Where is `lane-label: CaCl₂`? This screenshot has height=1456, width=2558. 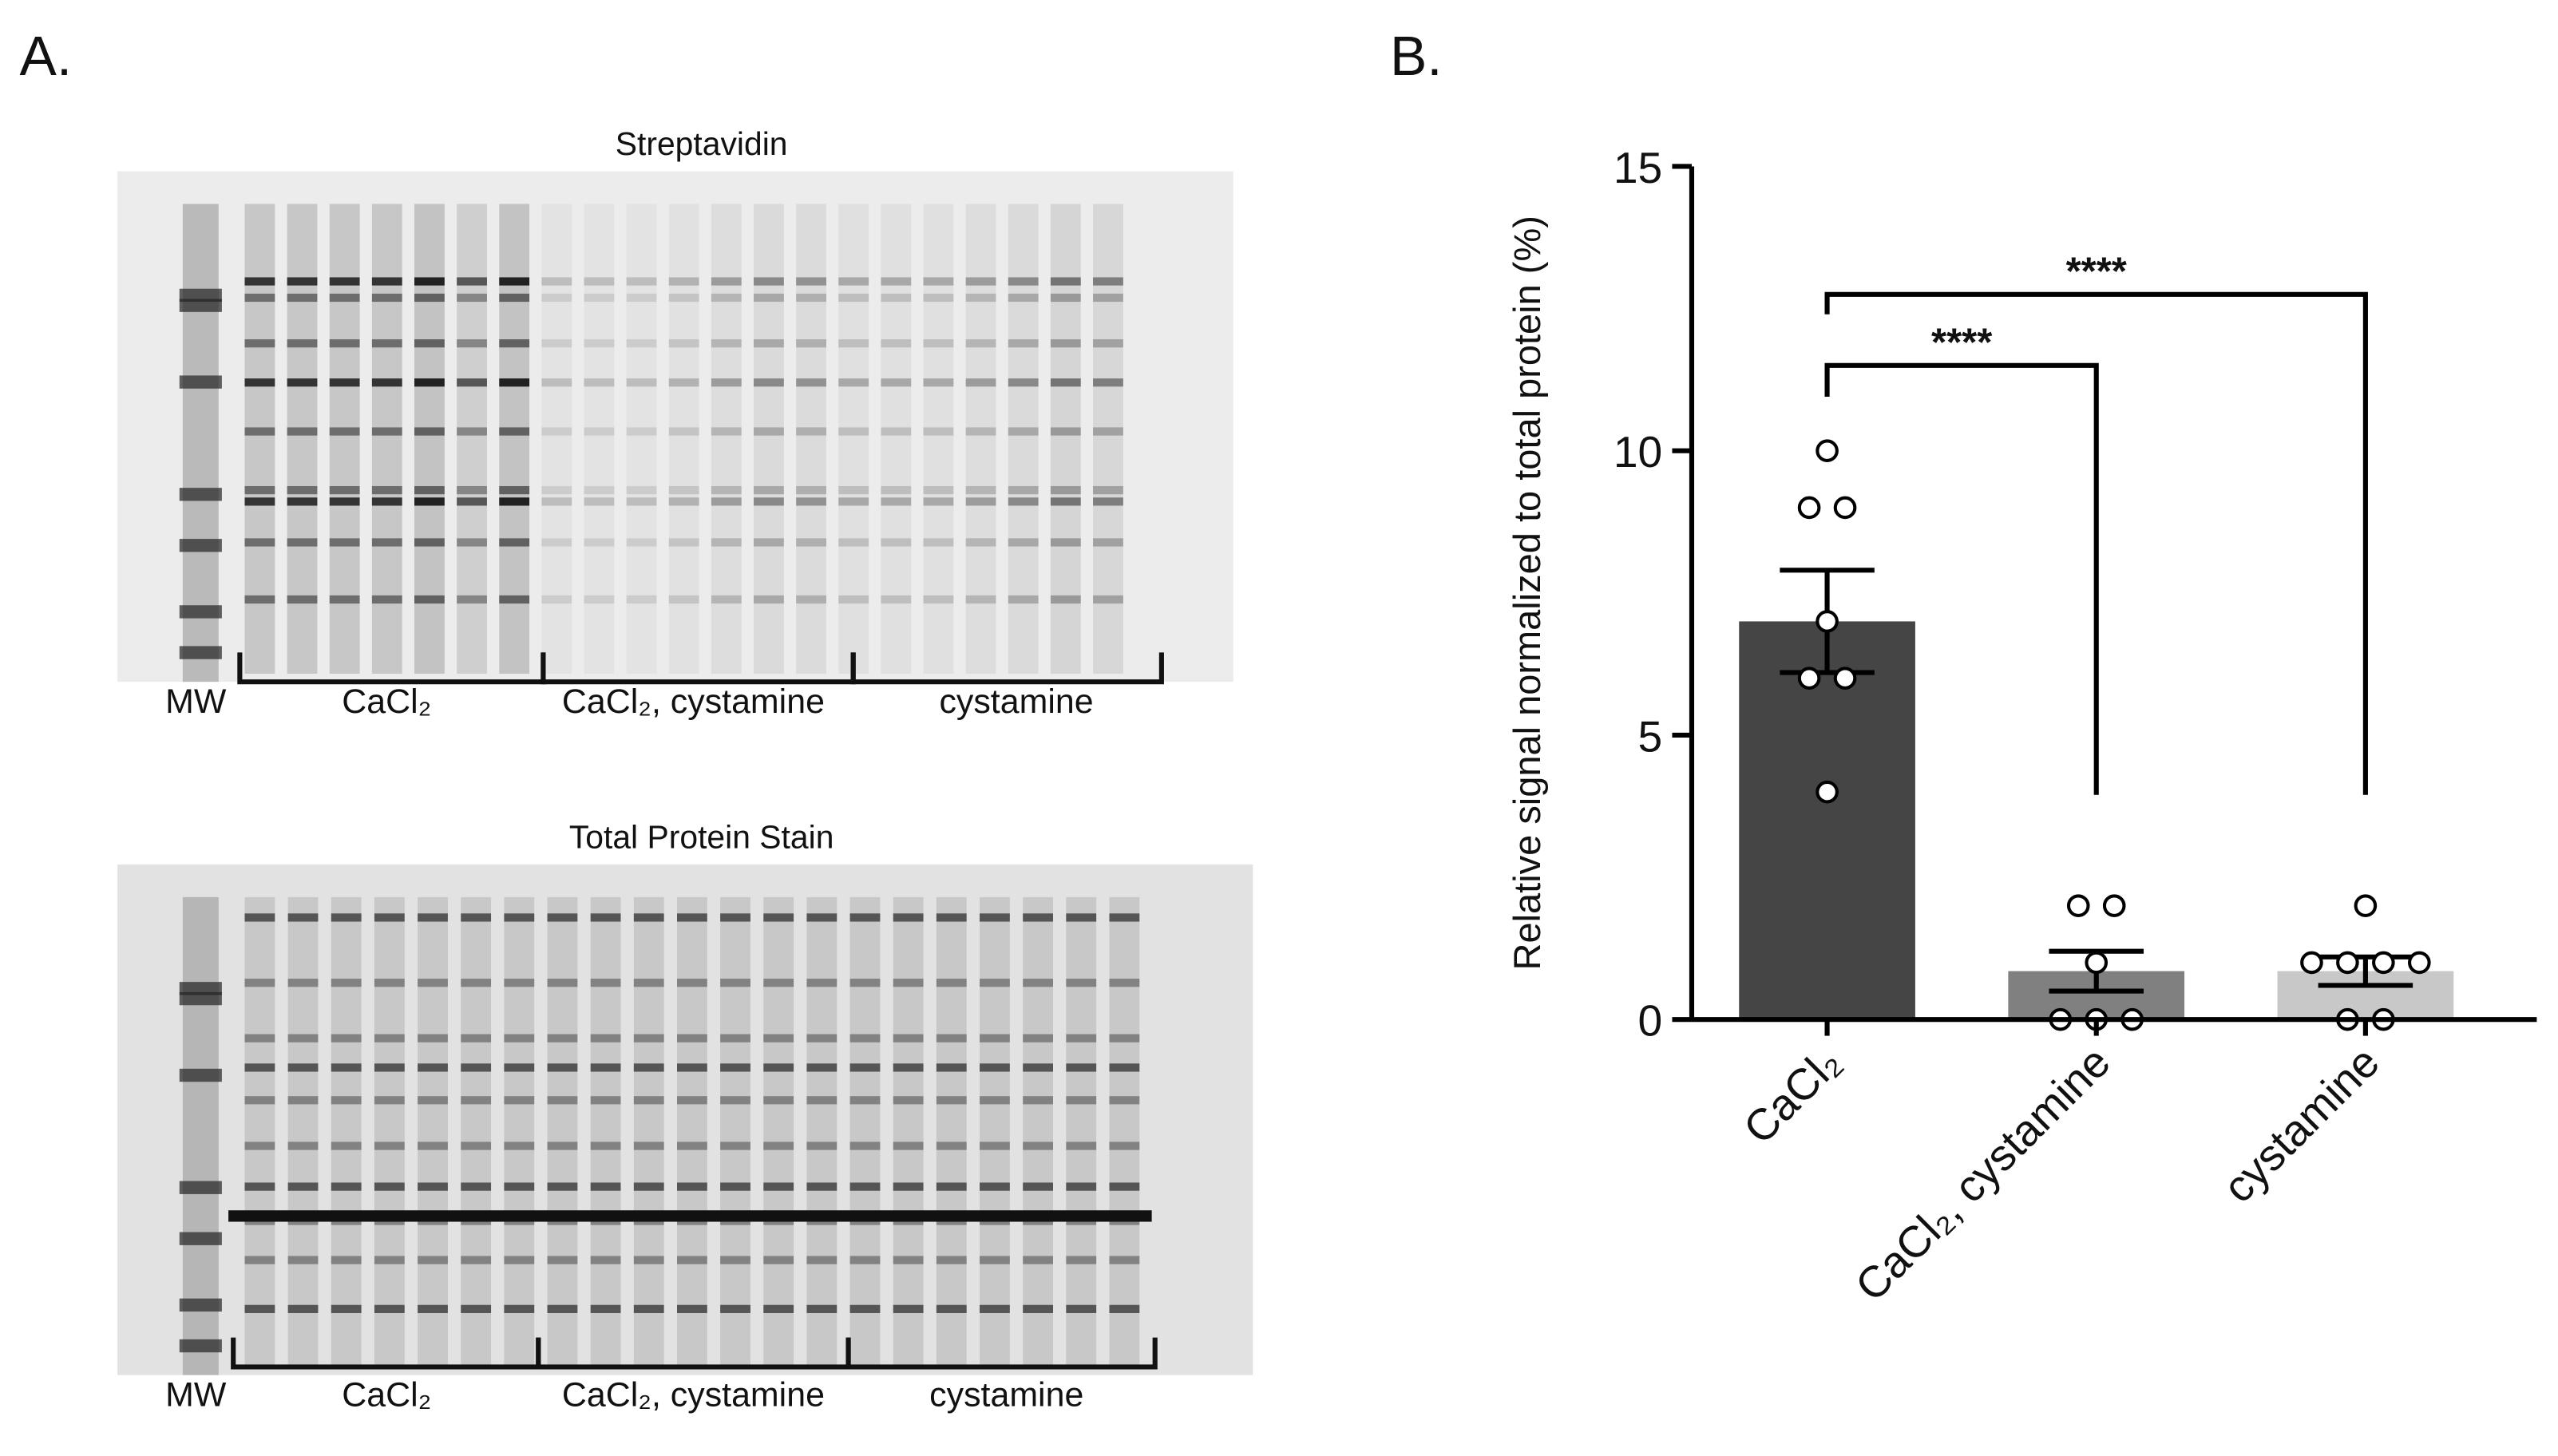
lane-label: CaCl₂ is located at coordinates (386, 702).